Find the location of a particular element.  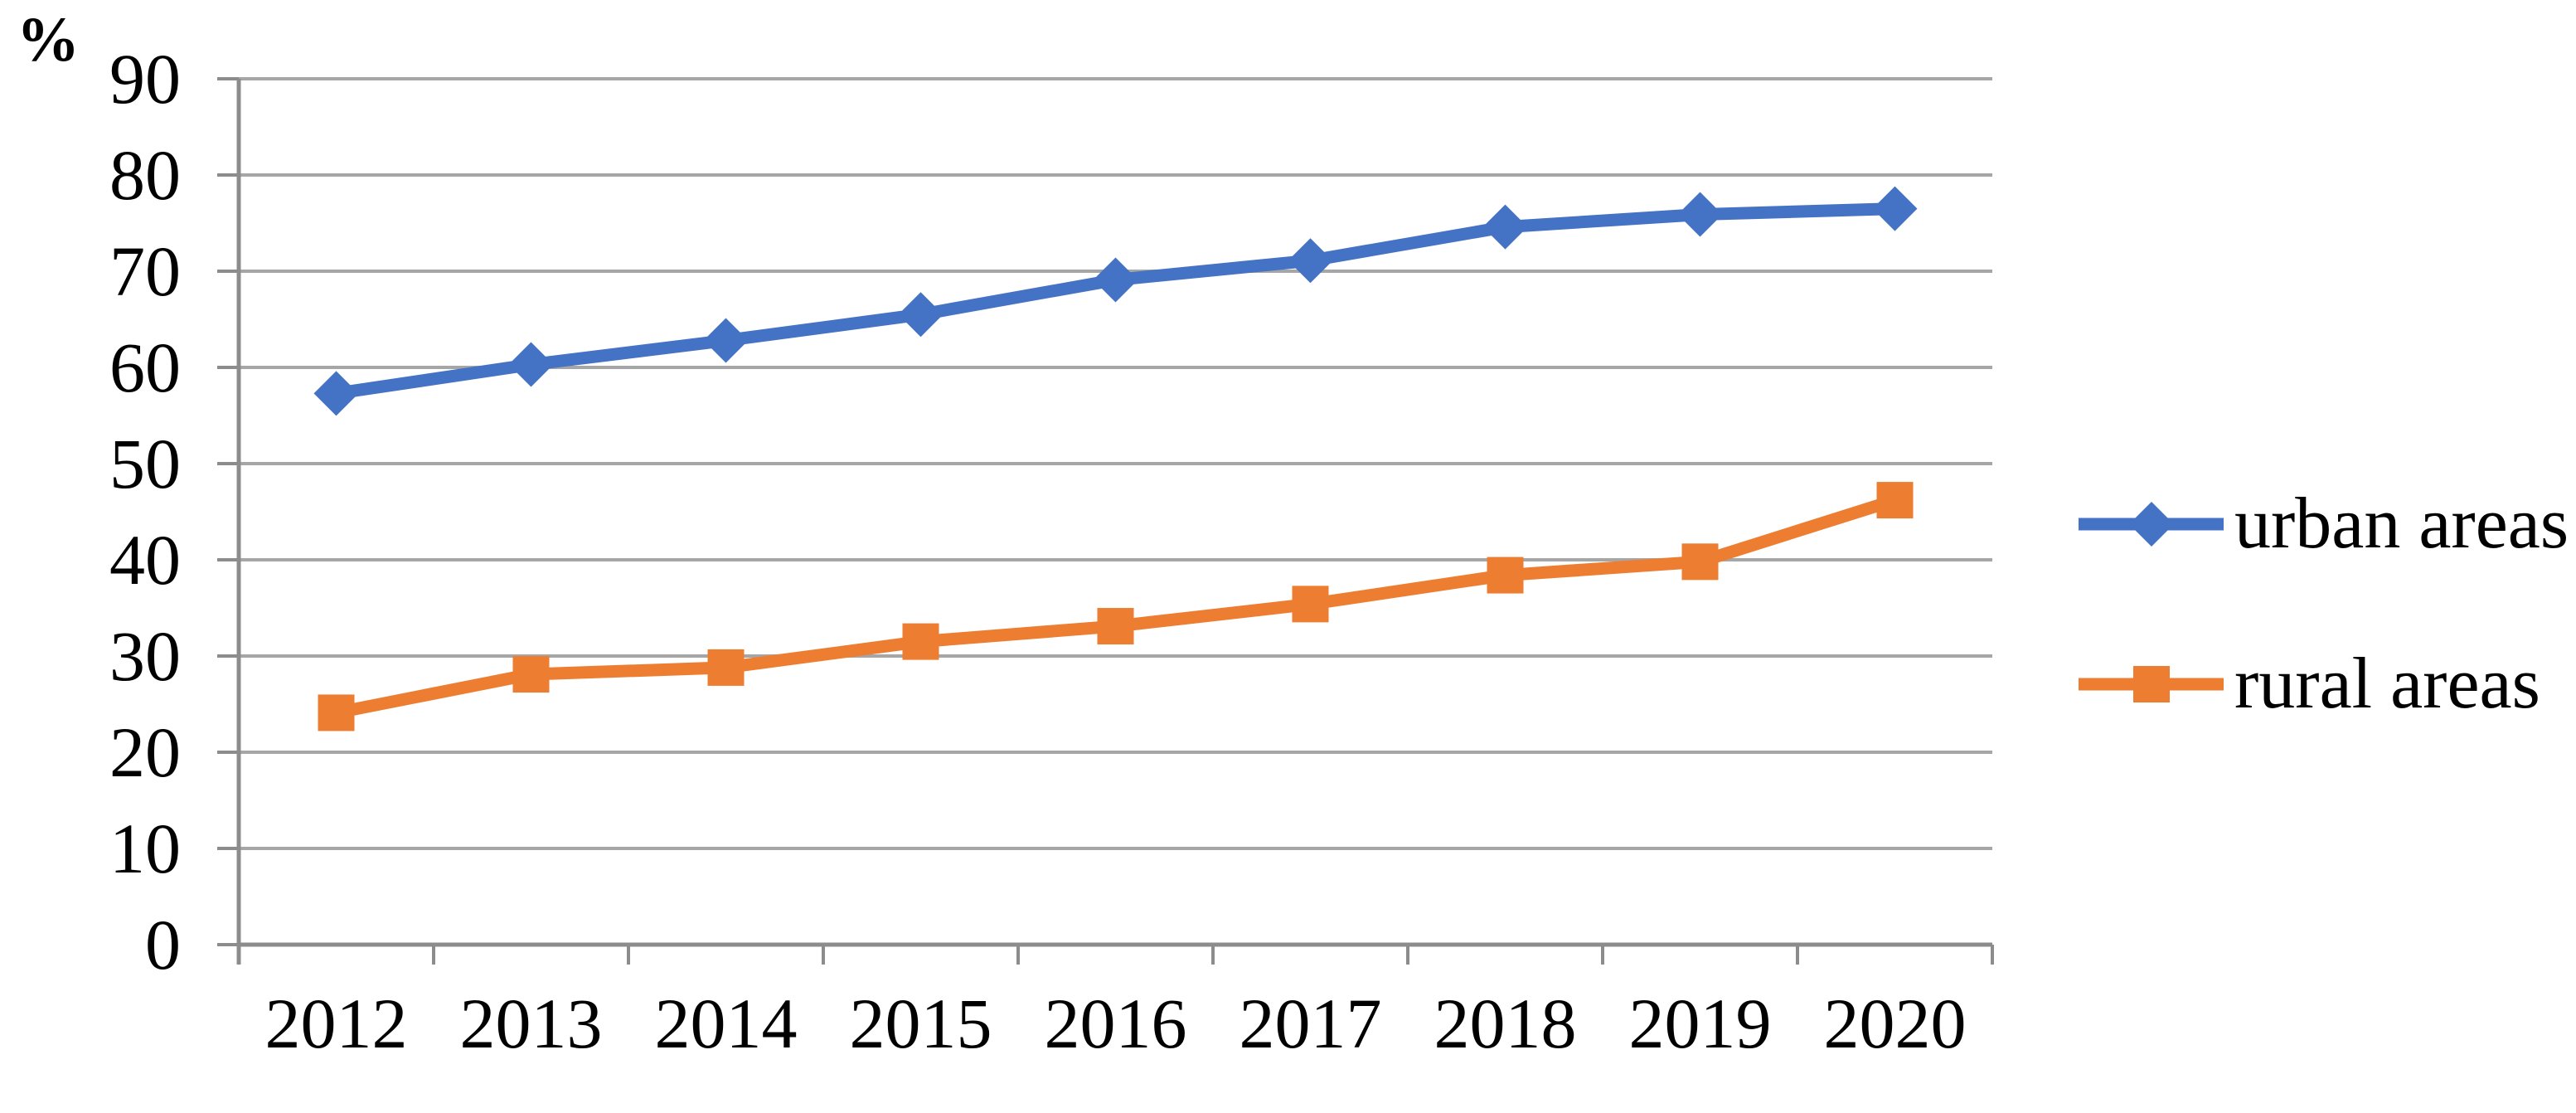

x-tick-label: 2013 is located at coordinates (531, 1023).